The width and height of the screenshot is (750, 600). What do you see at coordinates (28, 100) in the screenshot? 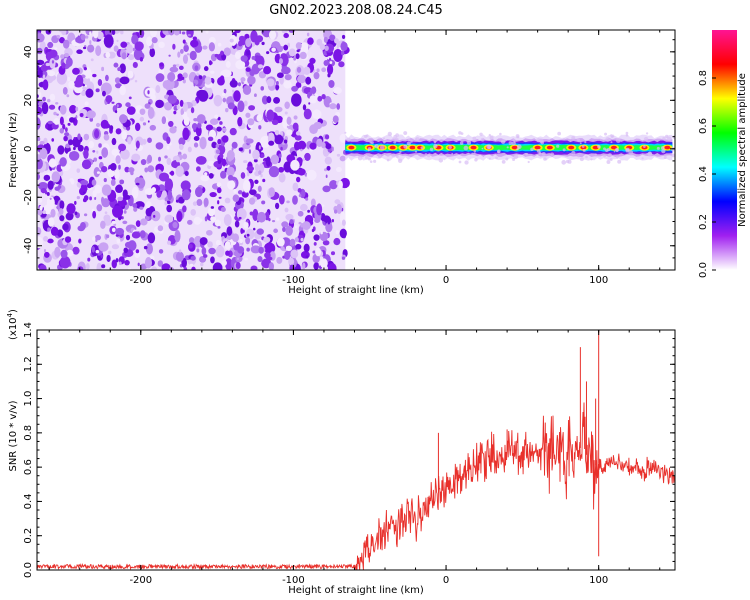
I see `spectrogram-y-tick-label: 20` at bounding box center [28, 100].